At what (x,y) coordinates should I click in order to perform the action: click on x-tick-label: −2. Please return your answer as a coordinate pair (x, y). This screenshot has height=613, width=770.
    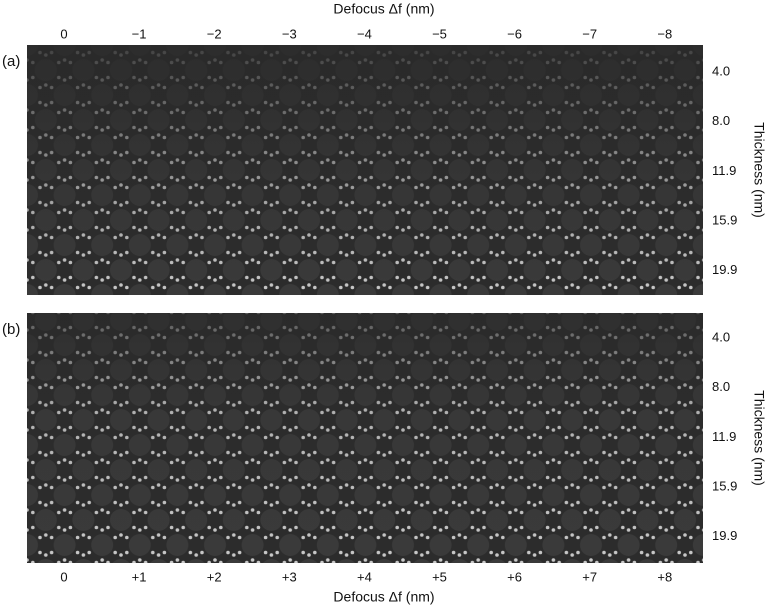
    Looking at the image, I should click on (214, 33).